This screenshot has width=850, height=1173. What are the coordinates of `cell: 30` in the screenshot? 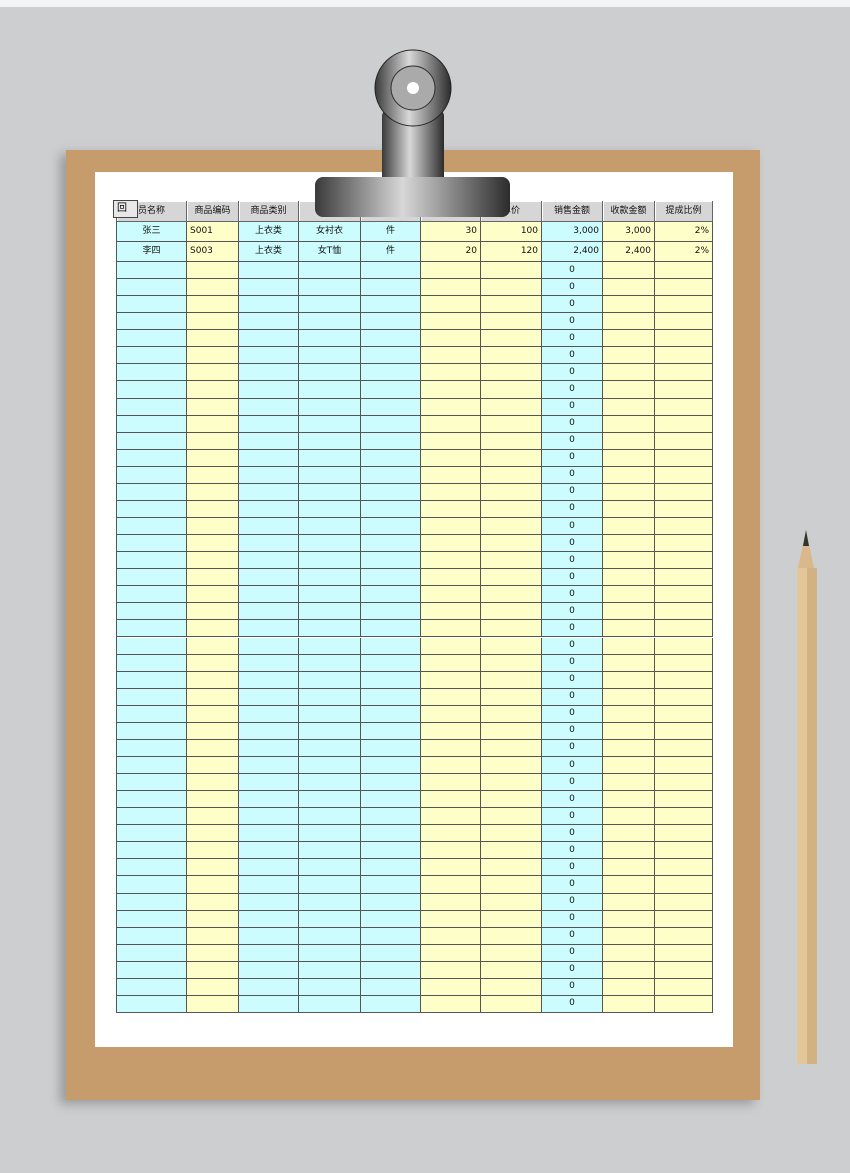 It's located at (451, 232).